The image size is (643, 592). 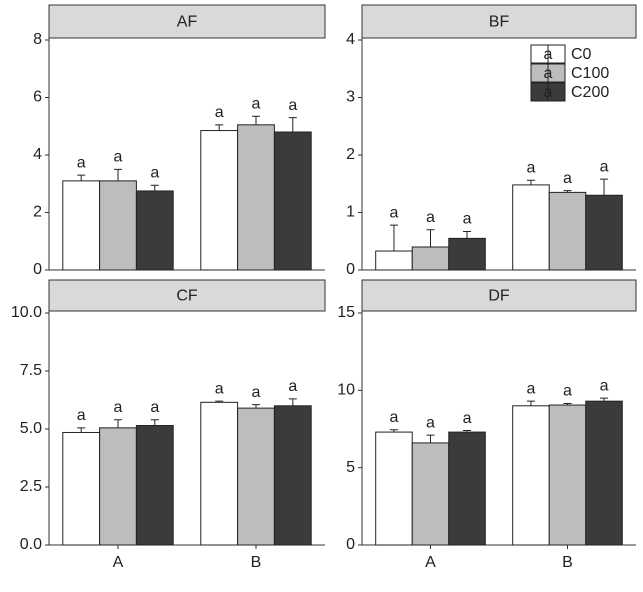 I want to click on panel-title: DF, so click(x=499, y=296).